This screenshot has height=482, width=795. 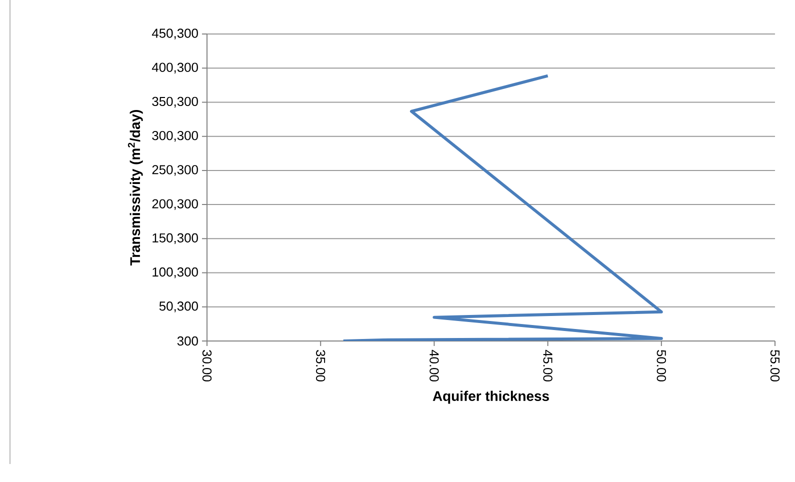 What do you see at coordinates (207, 366) in the screenshot?
I see `x-tick-label: 30.00` at bounding box center [207, 366].